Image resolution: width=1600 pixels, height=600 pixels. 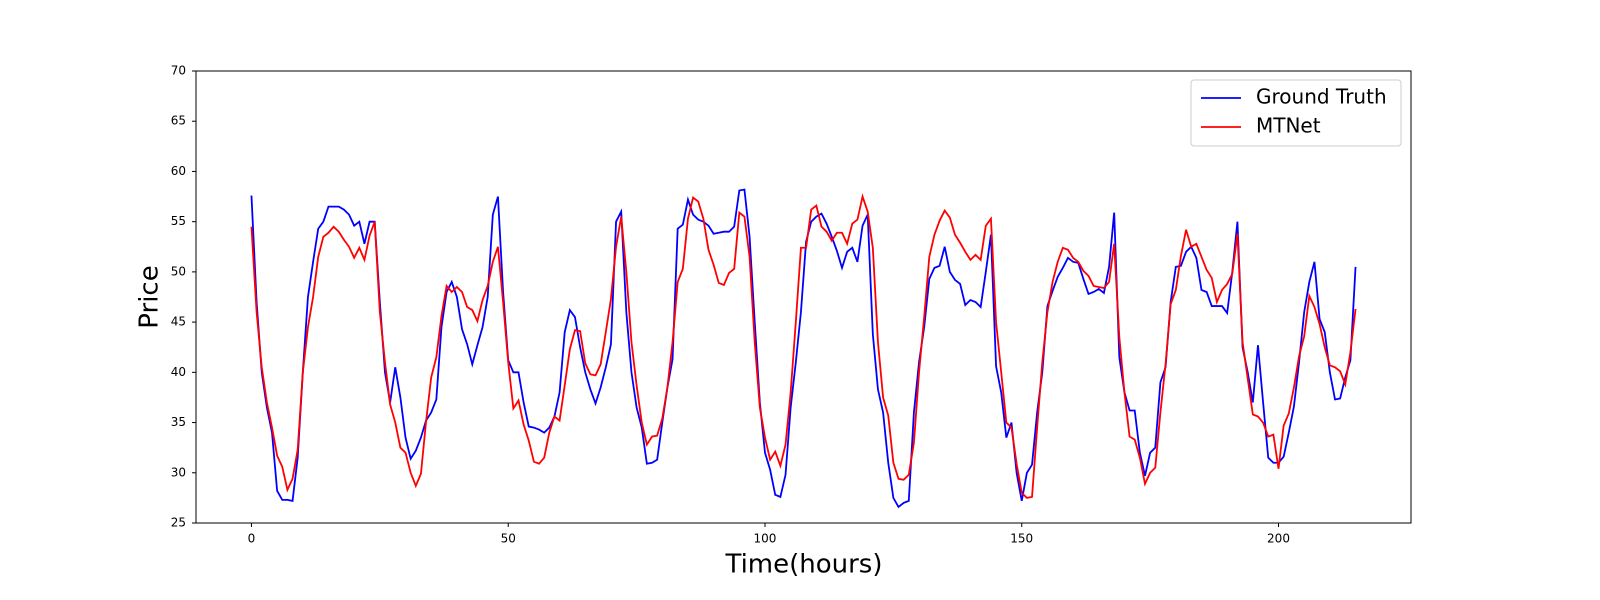 I want to click on y-tick-label: 55, so click(x=178, y=221).